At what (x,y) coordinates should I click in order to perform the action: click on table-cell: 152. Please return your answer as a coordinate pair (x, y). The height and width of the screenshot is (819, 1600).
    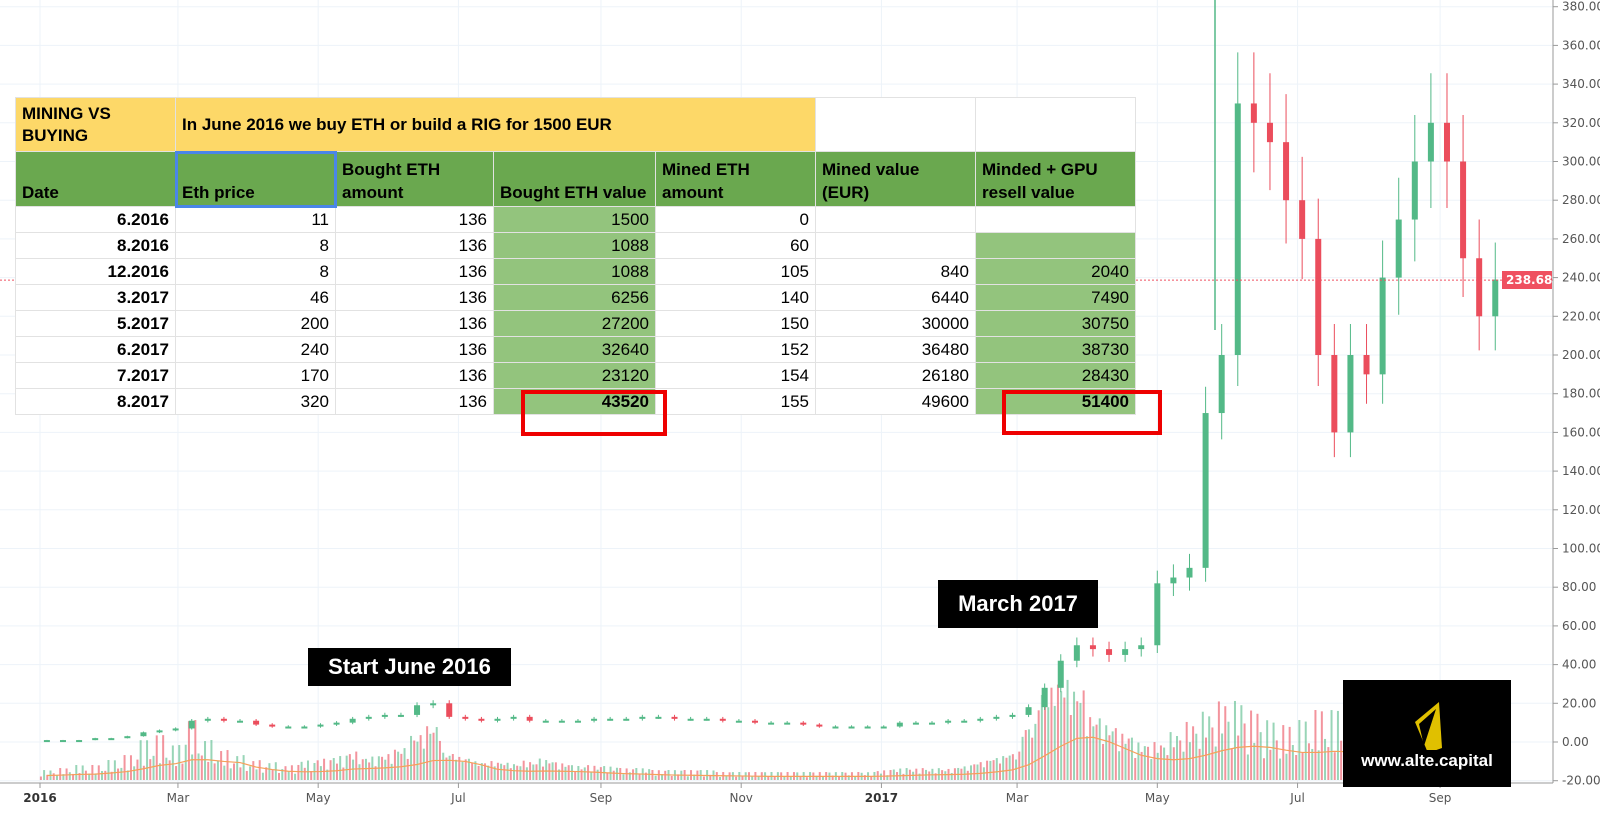
    Looking at the image, I should click on (735, 349).